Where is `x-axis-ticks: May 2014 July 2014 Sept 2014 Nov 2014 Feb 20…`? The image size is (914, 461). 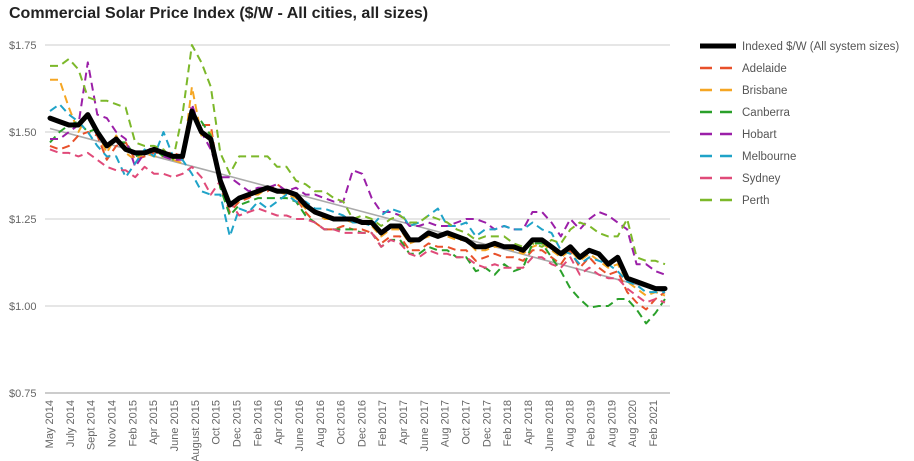
x-axis-ticks: May 2014 July 2014 Sept 2014 Nov 2014 Feb 20… is located at coordinates (352, 430).